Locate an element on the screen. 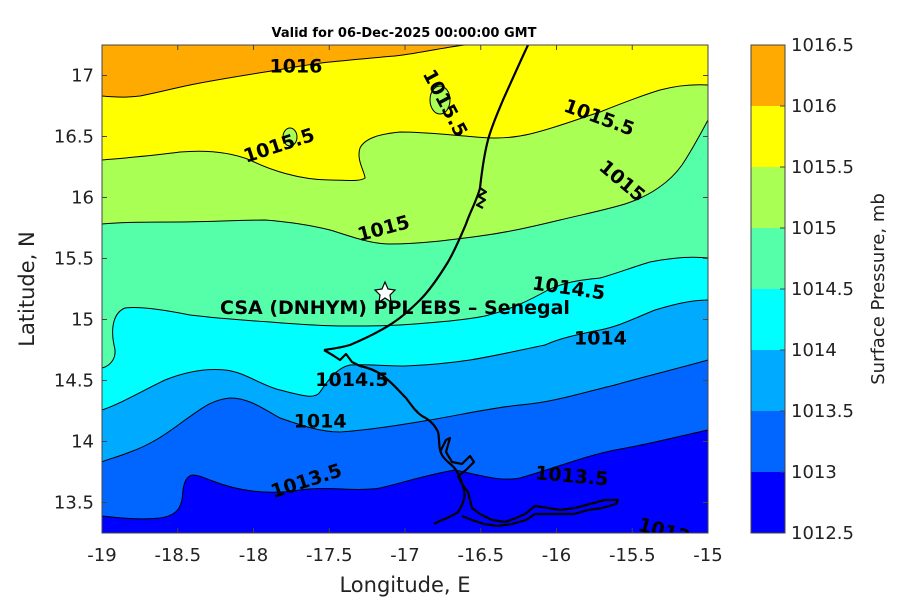  colorbar-tick-label: 1014.5 is located at coordinates (822, 289).